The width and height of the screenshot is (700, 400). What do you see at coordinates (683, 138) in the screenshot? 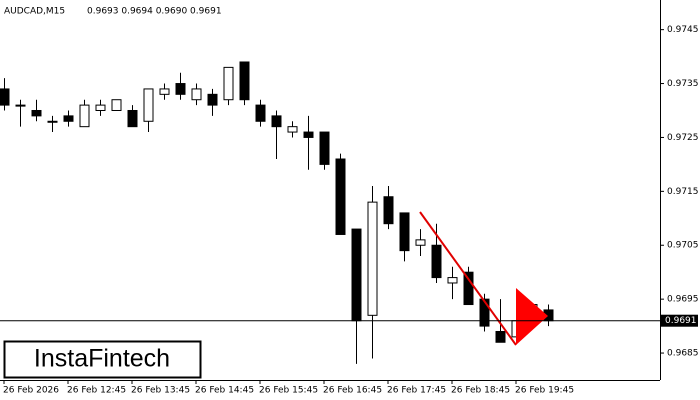
I see `y-tick-label: 0.9725` at bounding box center [683, 138].